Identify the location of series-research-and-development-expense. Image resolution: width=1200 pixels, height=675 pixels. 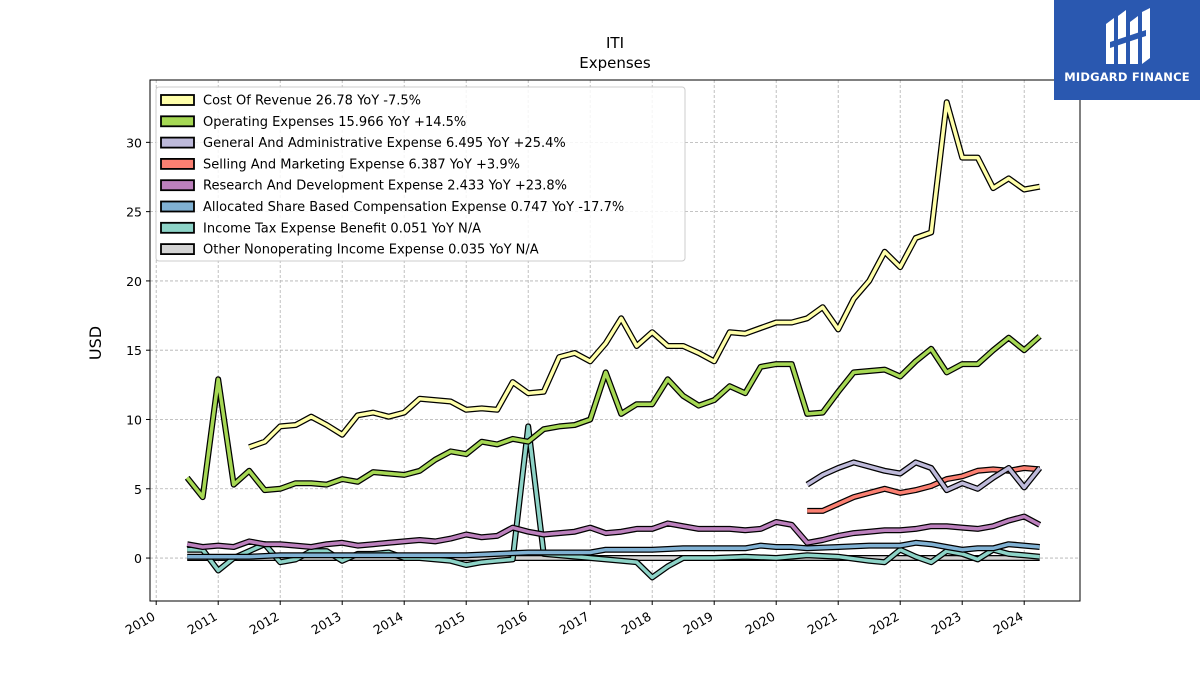
(614, 531).